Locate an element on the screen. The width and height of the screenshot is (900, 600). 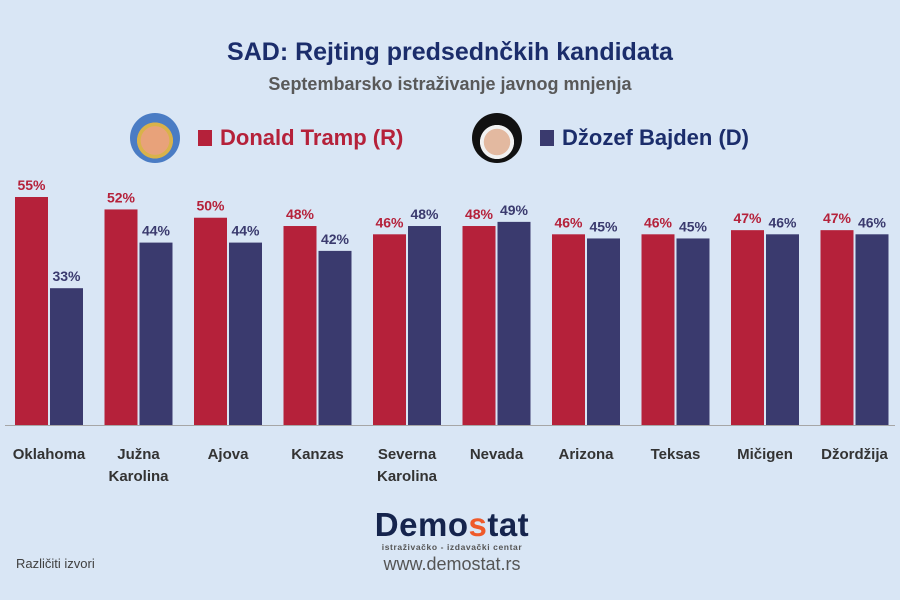
category-label: Severna is located at coordinates (407, 454).